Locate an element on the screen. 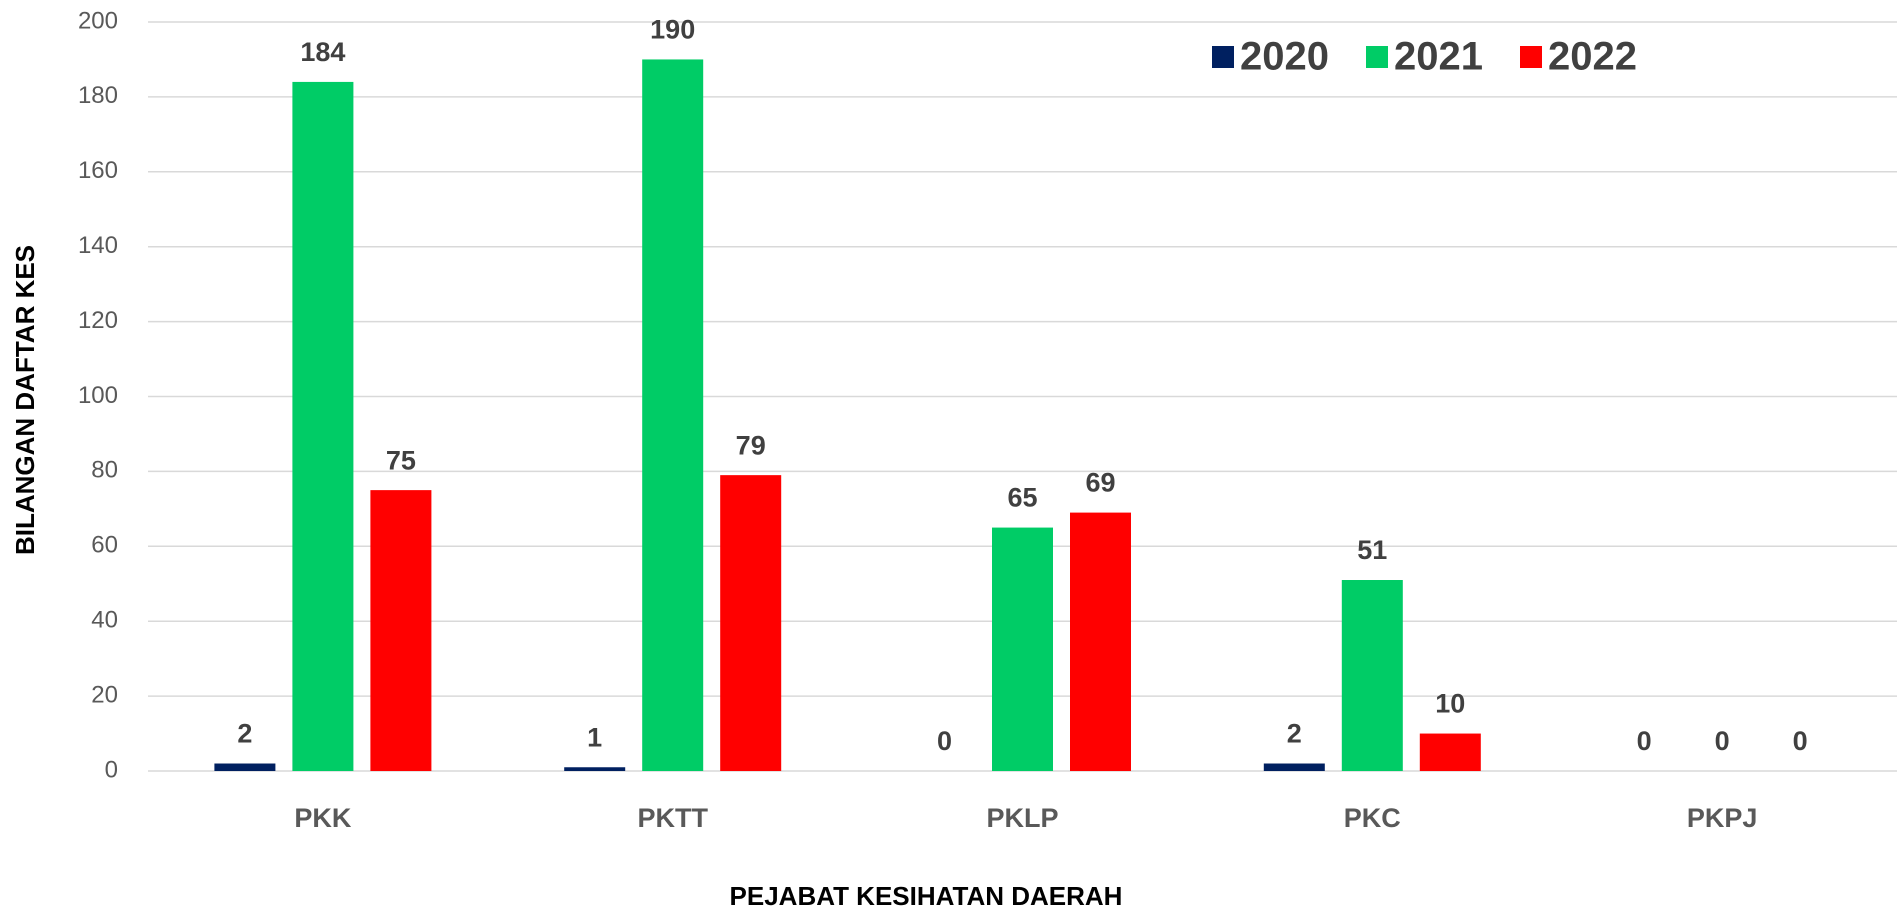  x-tick-label: PKK is located at coordinates (323, 818).